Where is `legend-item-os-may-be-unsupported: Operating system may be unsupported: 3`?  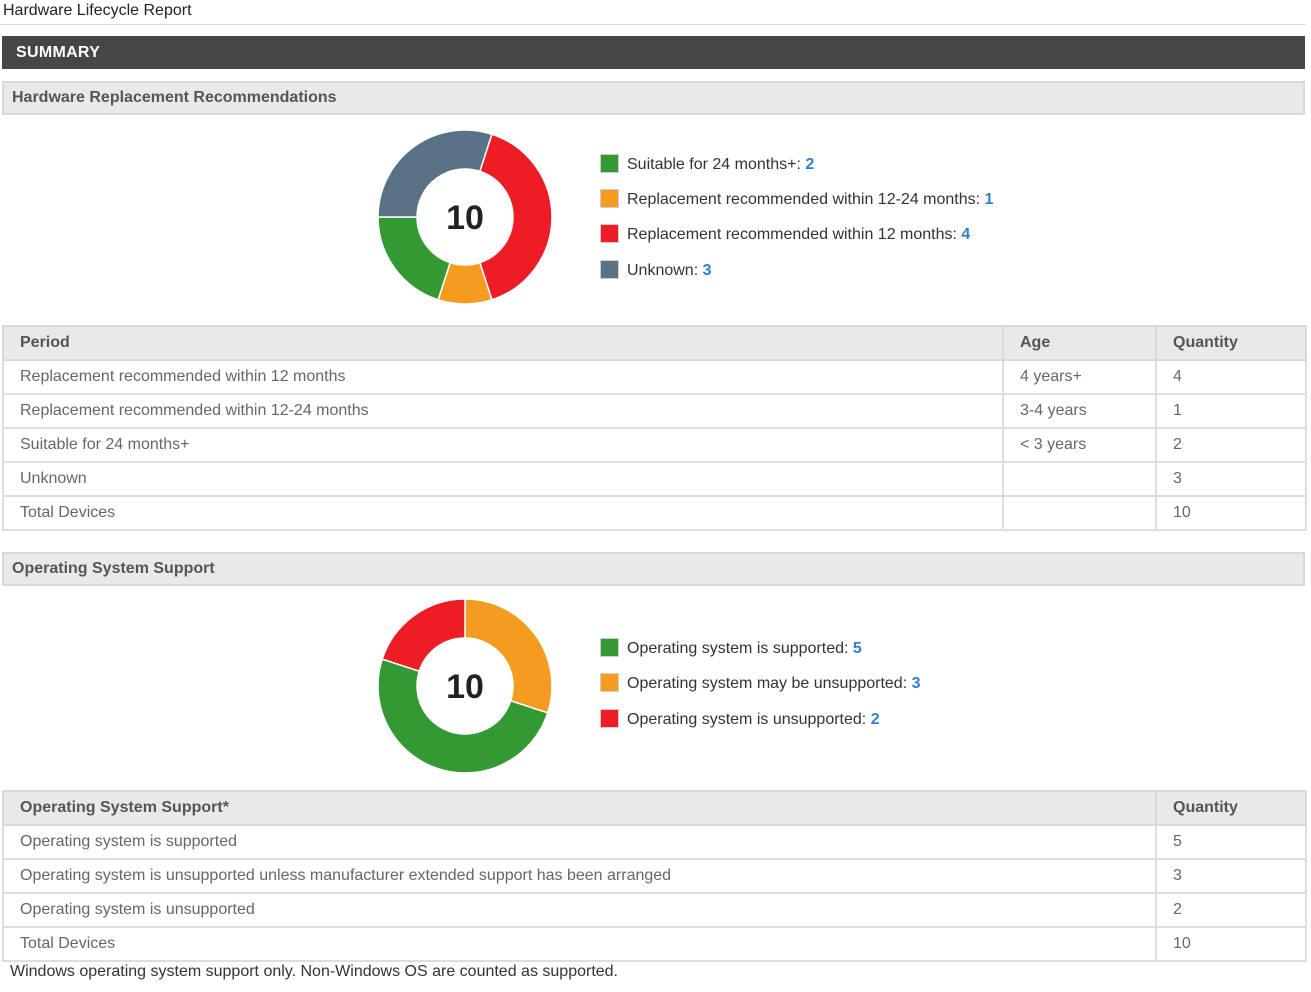 legend-item-os-may-be-unsupported: Operating system may be unsupported: 3 is located at coordinates (760, 683).